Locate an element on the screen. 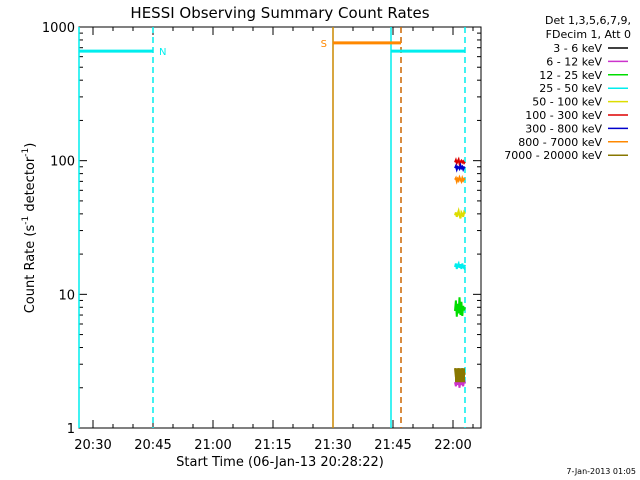 The height and width of the screenshot is (480, 640). legend-entry-label: 300 - 800 keV is located at coordinates (563, 128).